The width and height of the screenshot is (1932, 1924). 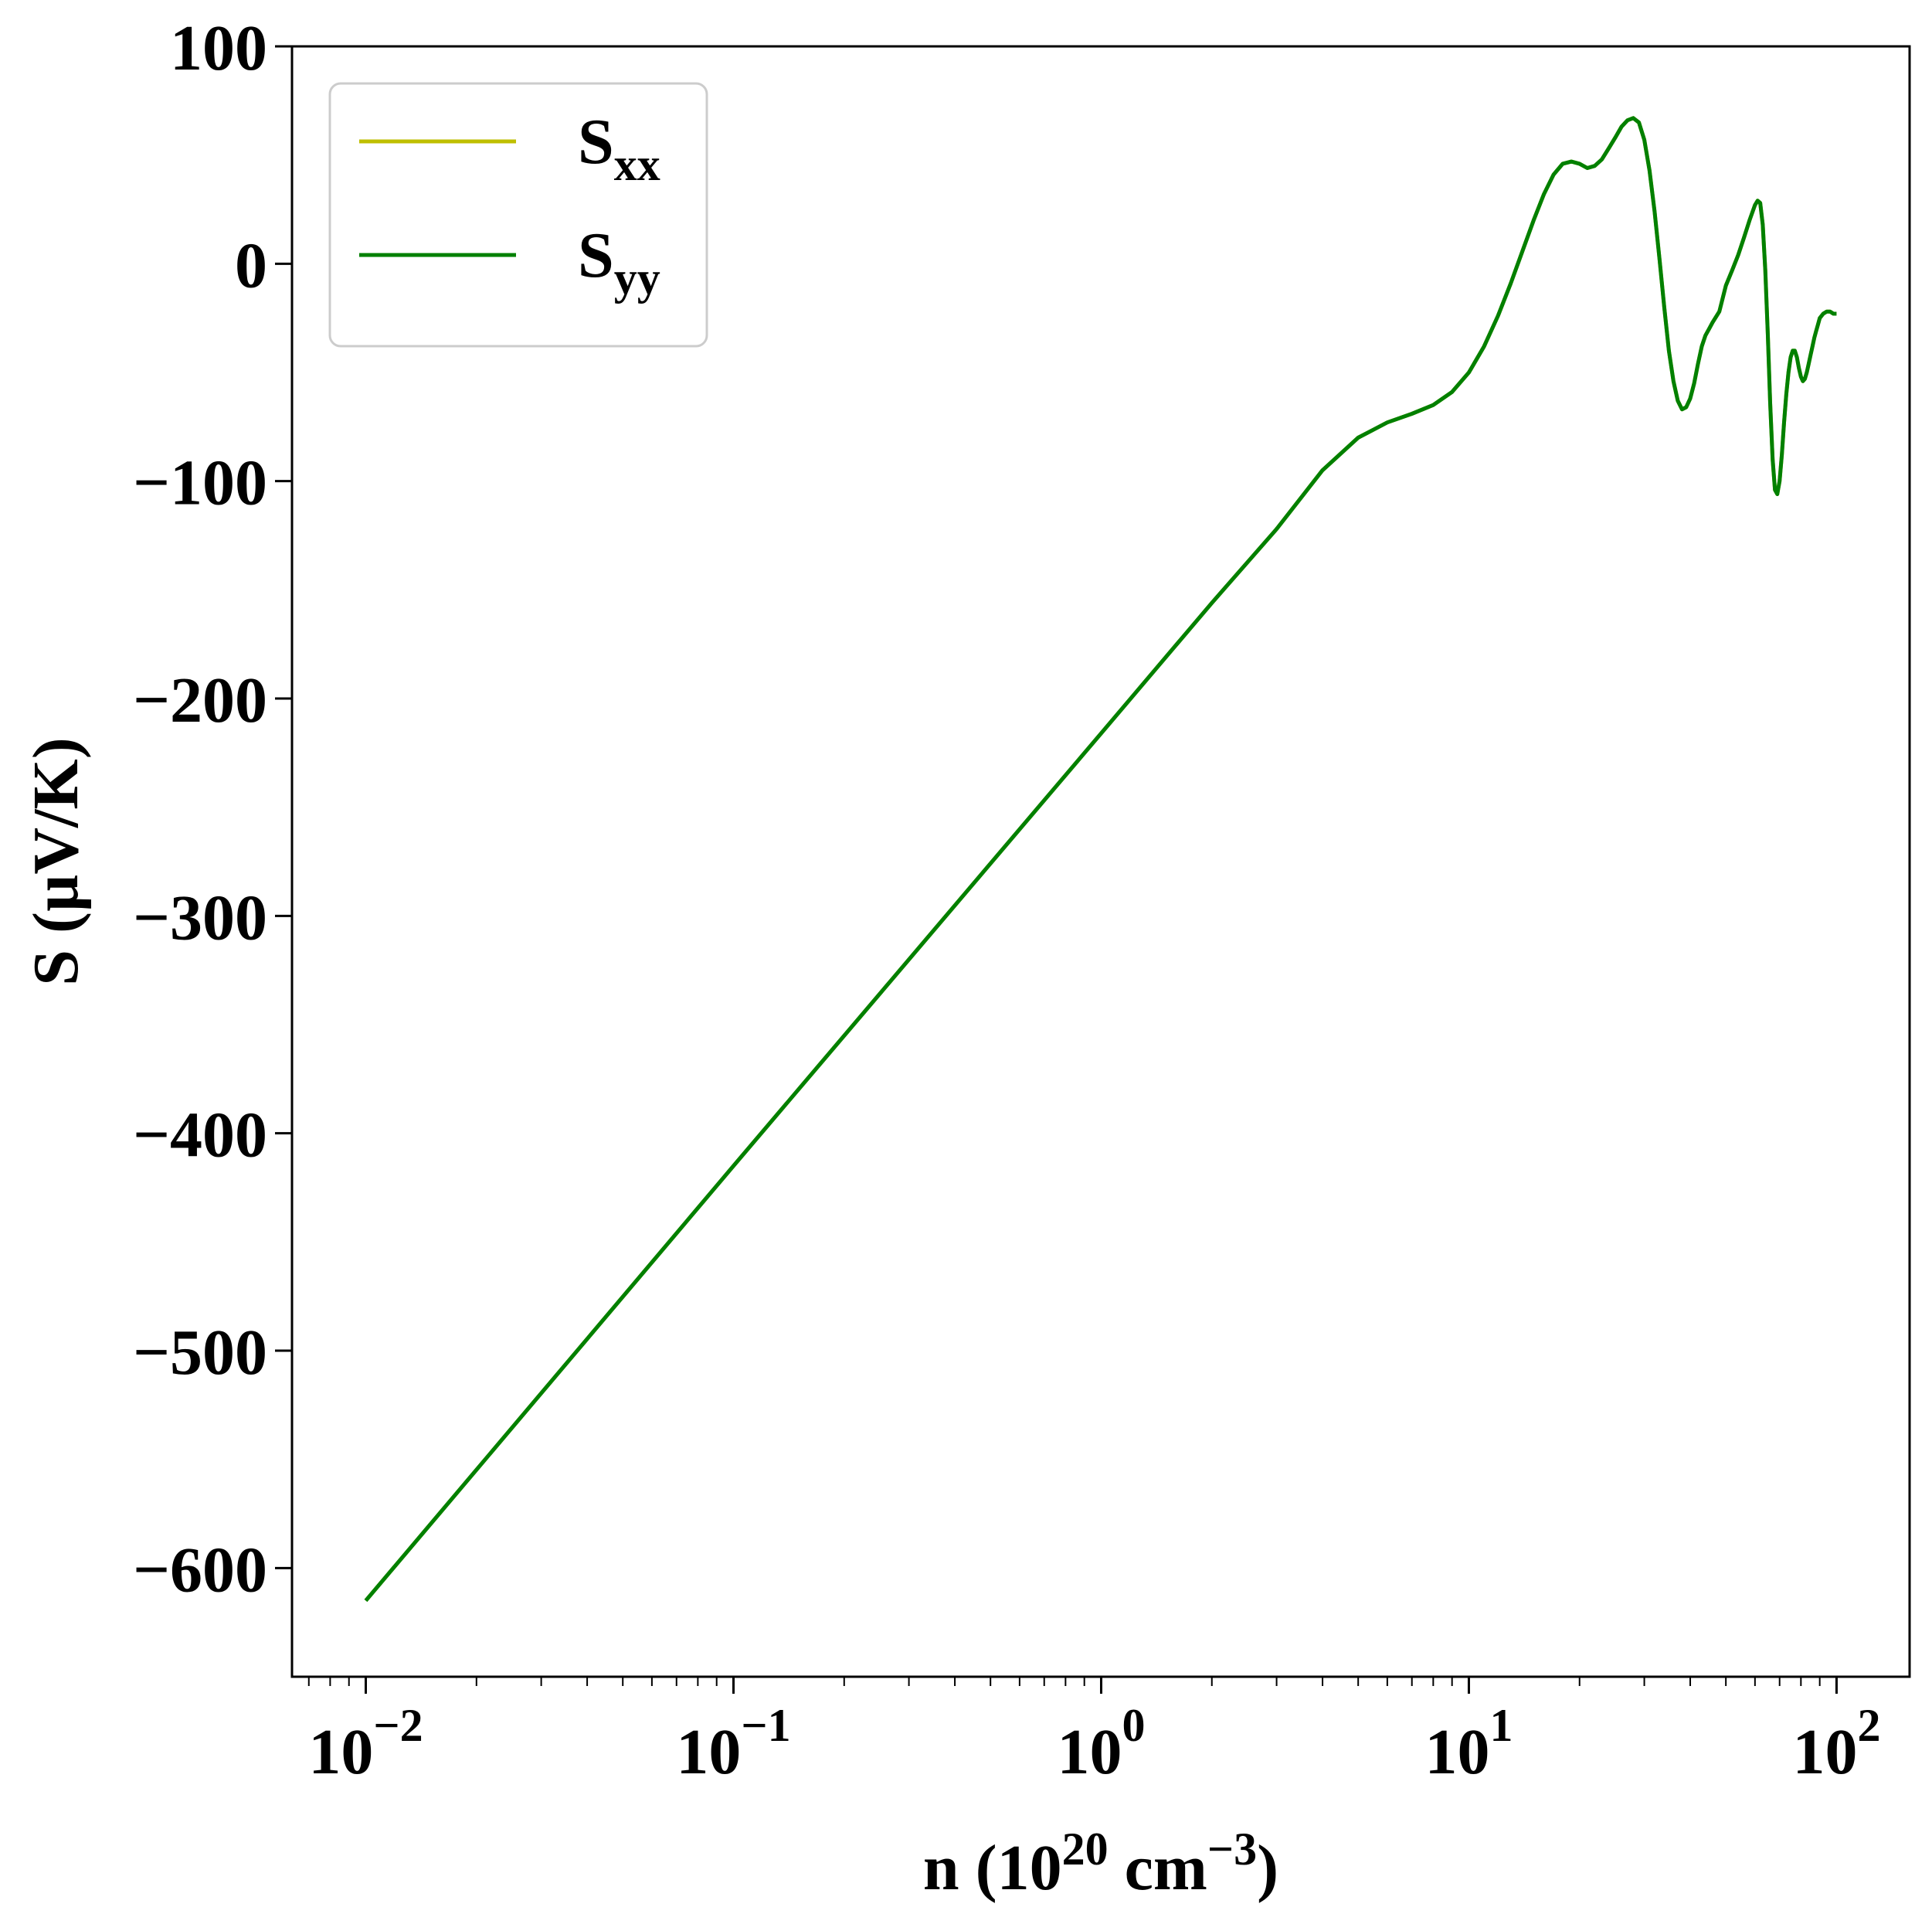 What do you see at coordinates (1232, 1849) in the screenshot?
I see `x-axis-label-exp2: −3` at bounding box center [1232, 1849].